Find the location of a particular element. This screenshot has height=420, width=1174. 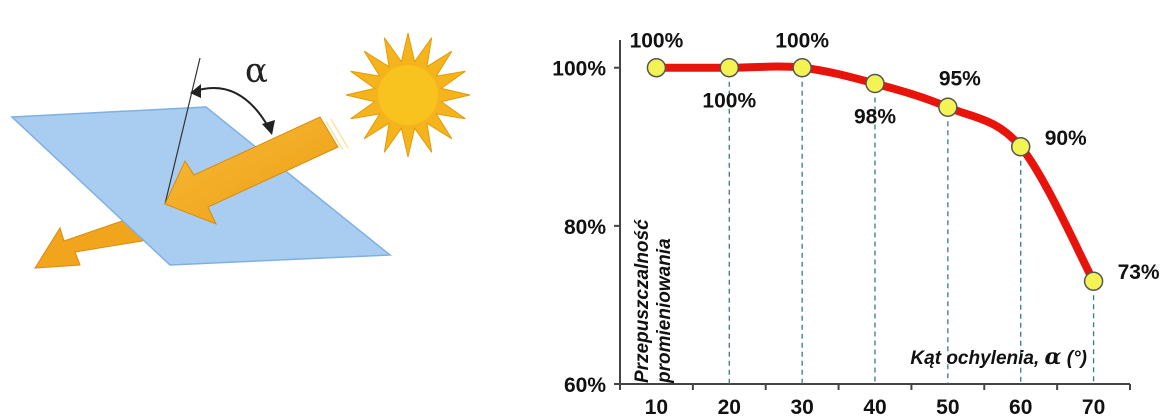

data-label: 95% is located at coordinates (960, 78).